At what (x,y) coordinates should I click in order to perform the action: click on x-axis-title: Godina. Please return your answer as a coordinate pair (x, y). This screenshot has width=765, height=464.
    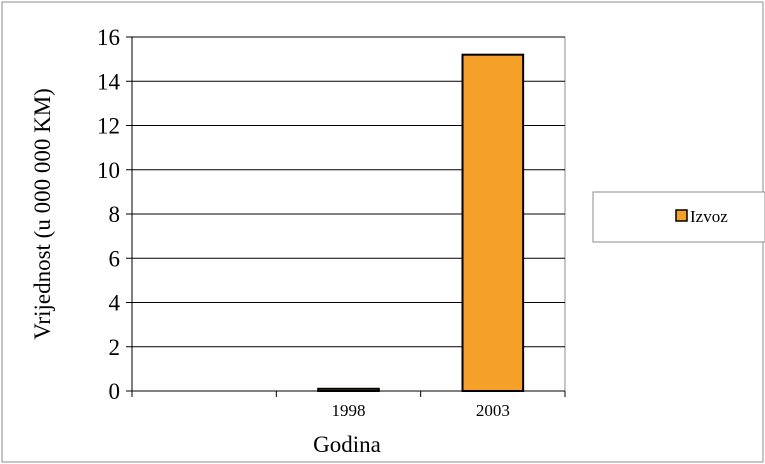
    Looking at the image, I should click on (347, 444).